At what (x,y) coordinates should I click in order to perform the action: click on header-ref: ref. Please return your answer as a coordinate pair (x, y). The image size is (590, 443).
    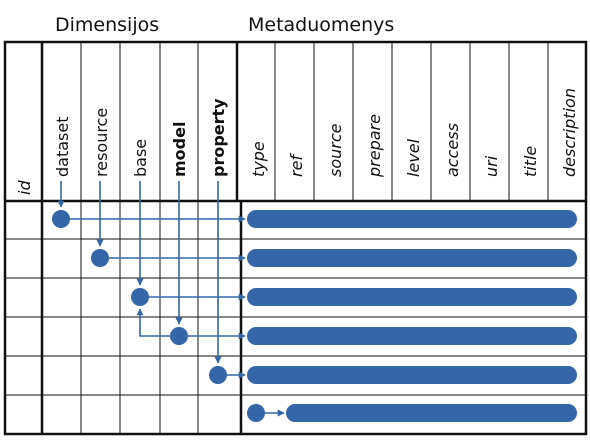
    Looking at the image, I should click on (296, 165).